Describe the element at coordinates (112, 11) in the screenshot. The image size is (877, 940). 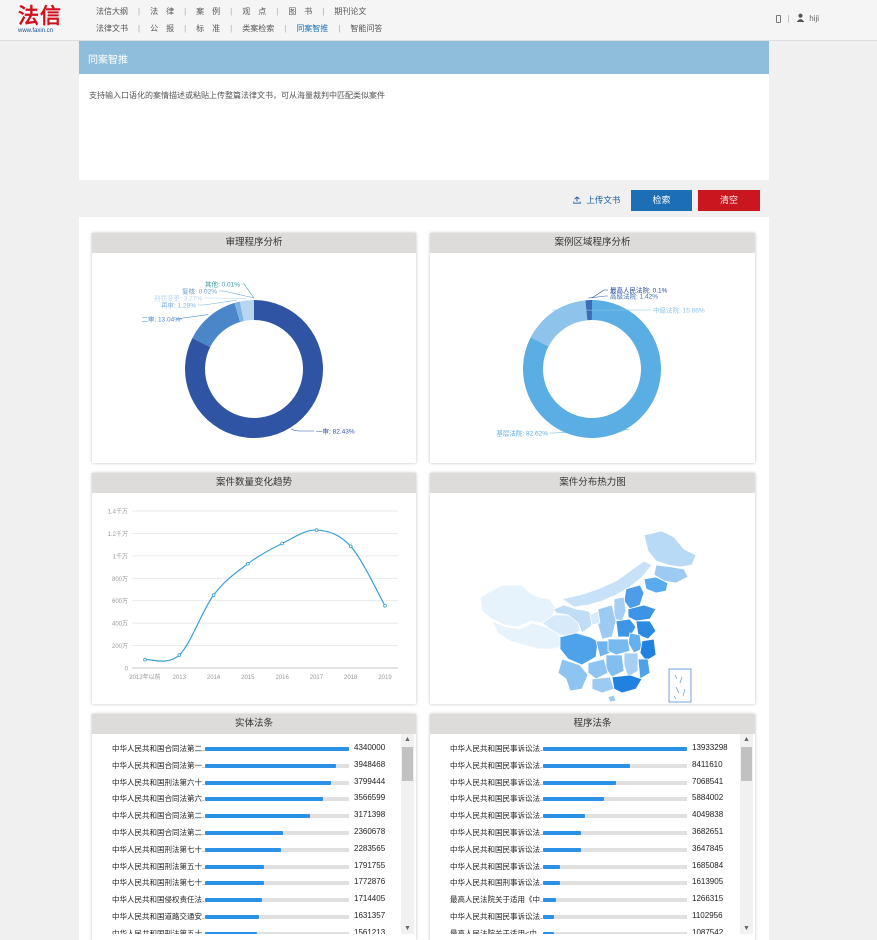
I see `nav-item-primary-0: 法信大纲` at that location.